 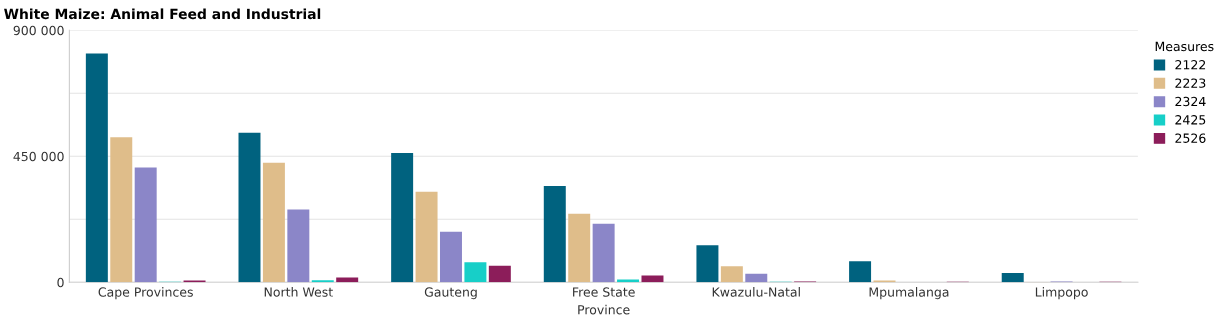 What do you see at coordinates (1190, 120) in the screenshot?
I see `legend-label: 2425` at bounding box center [1190, 120].